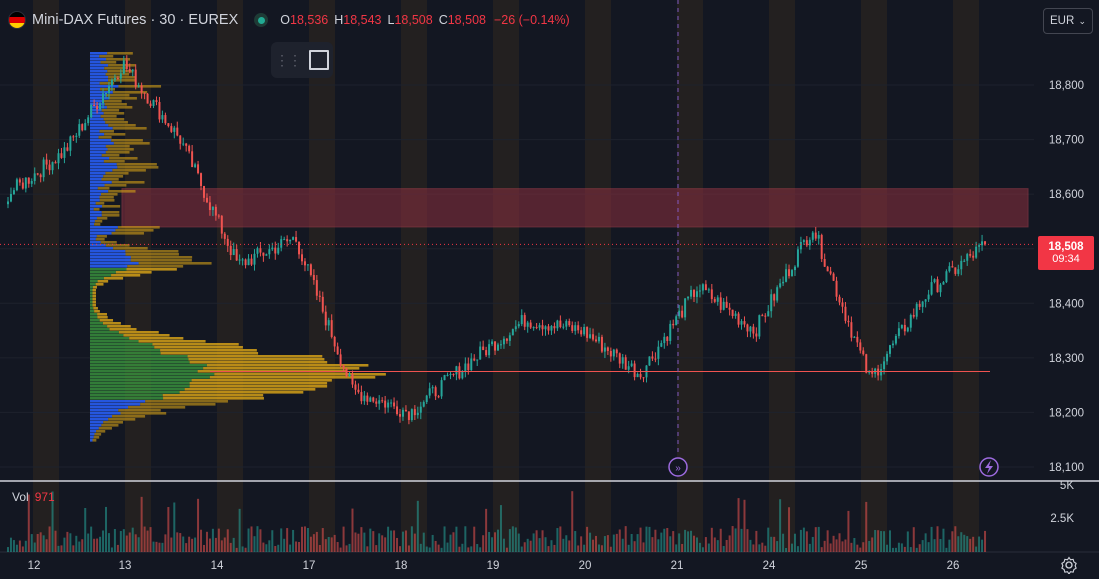 The width and height of the screenshot is (1099, 579). Describe the element at coordinates (261, 20) in the screenshot. I see `market-open-icon` at that location.